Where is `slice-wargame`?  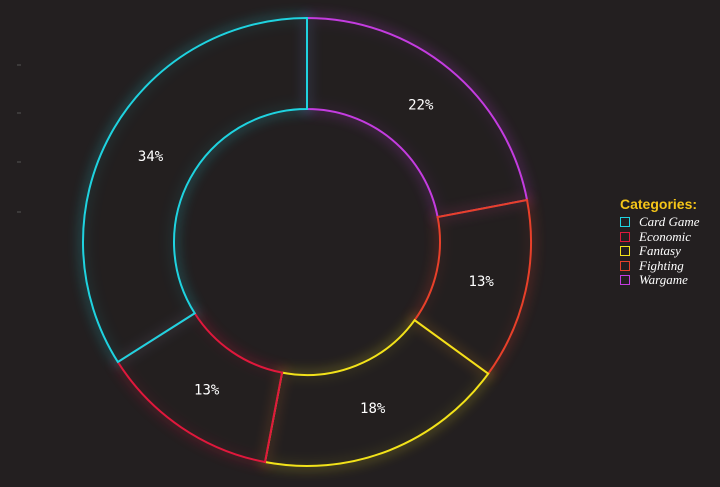
slice-wargame is located at coordinates (417, 117).